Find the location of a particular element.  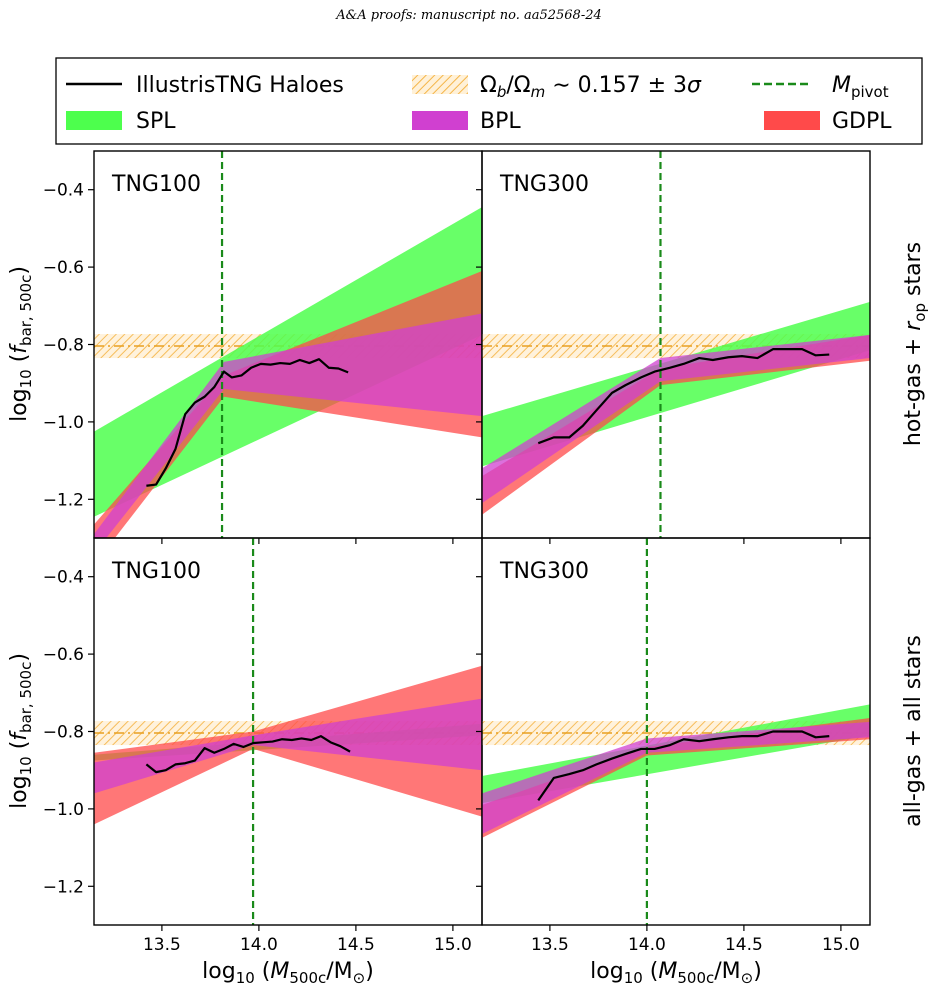

manuscript-header: A&A proofs: manuscript no. aa52568-24 is located at coordinates (469, 15).